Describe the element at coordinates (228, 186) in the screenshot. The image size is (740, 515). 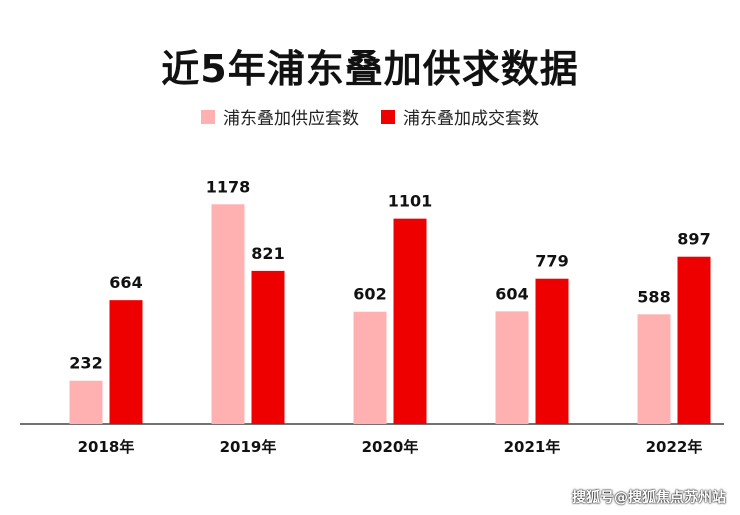
I see `data-label-supply-1: 1178` at that location.